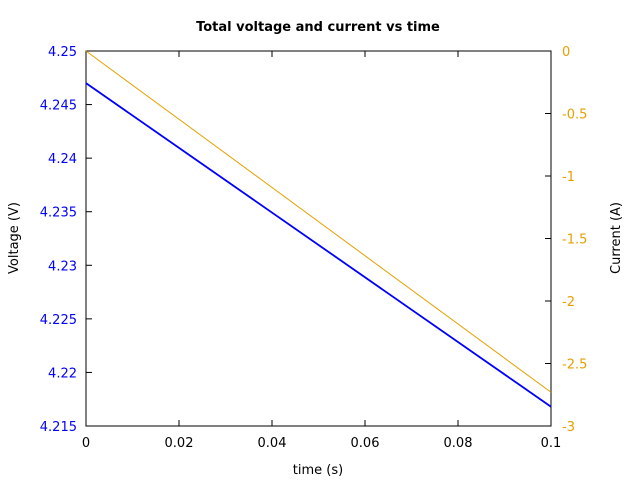 The width and height of the screenshot is (640, 480). What do you see at coordinates (616, 238) in the screenshot?
I see `y2-axis-label: Current (A)` at bounding box center [616, 238].